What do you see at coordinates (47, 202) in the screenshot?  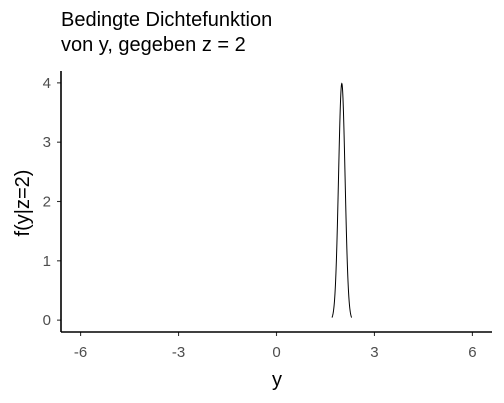 I see `y-tick-label: 2` at bounding box center [47, 202].